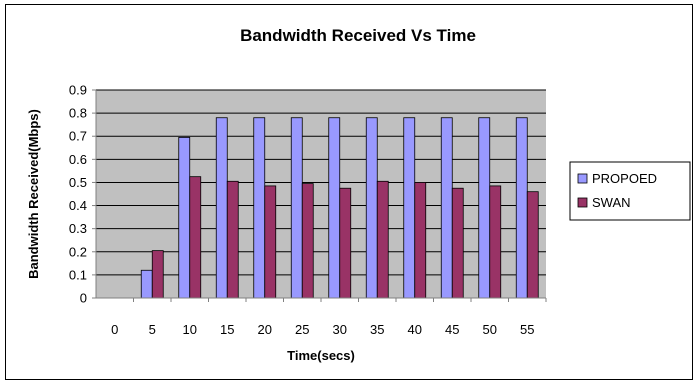 The image size is (700, 388). I want to click on legend-box, so click(630, 191).